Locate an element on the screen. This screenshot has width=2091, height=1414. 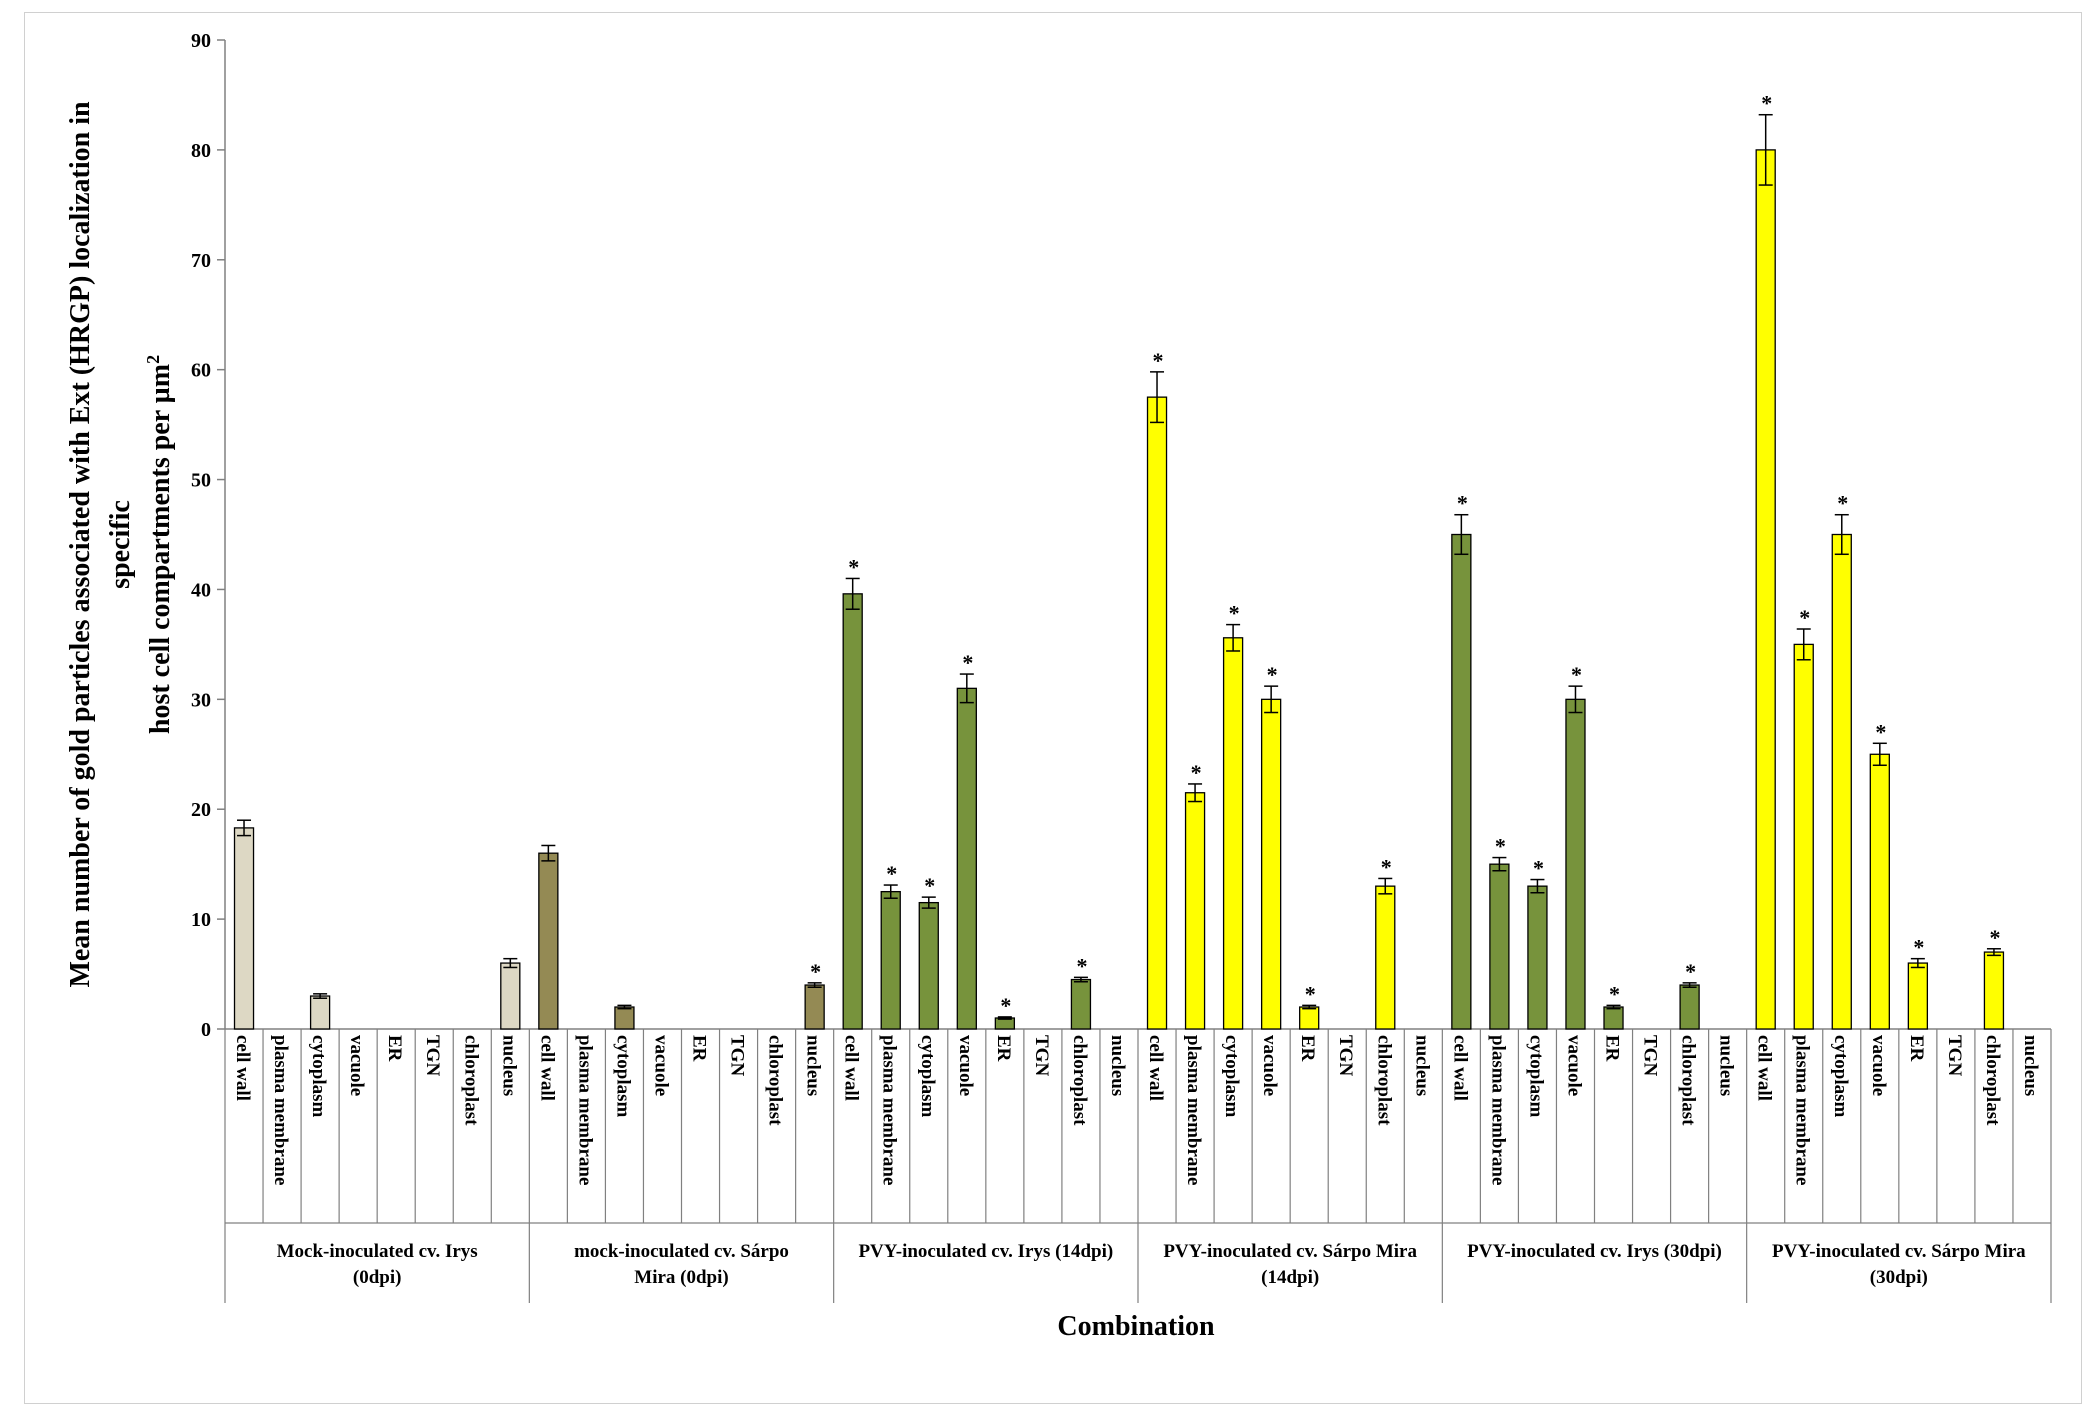
y-tick-label: 50 is located at coordinates (201, 481).